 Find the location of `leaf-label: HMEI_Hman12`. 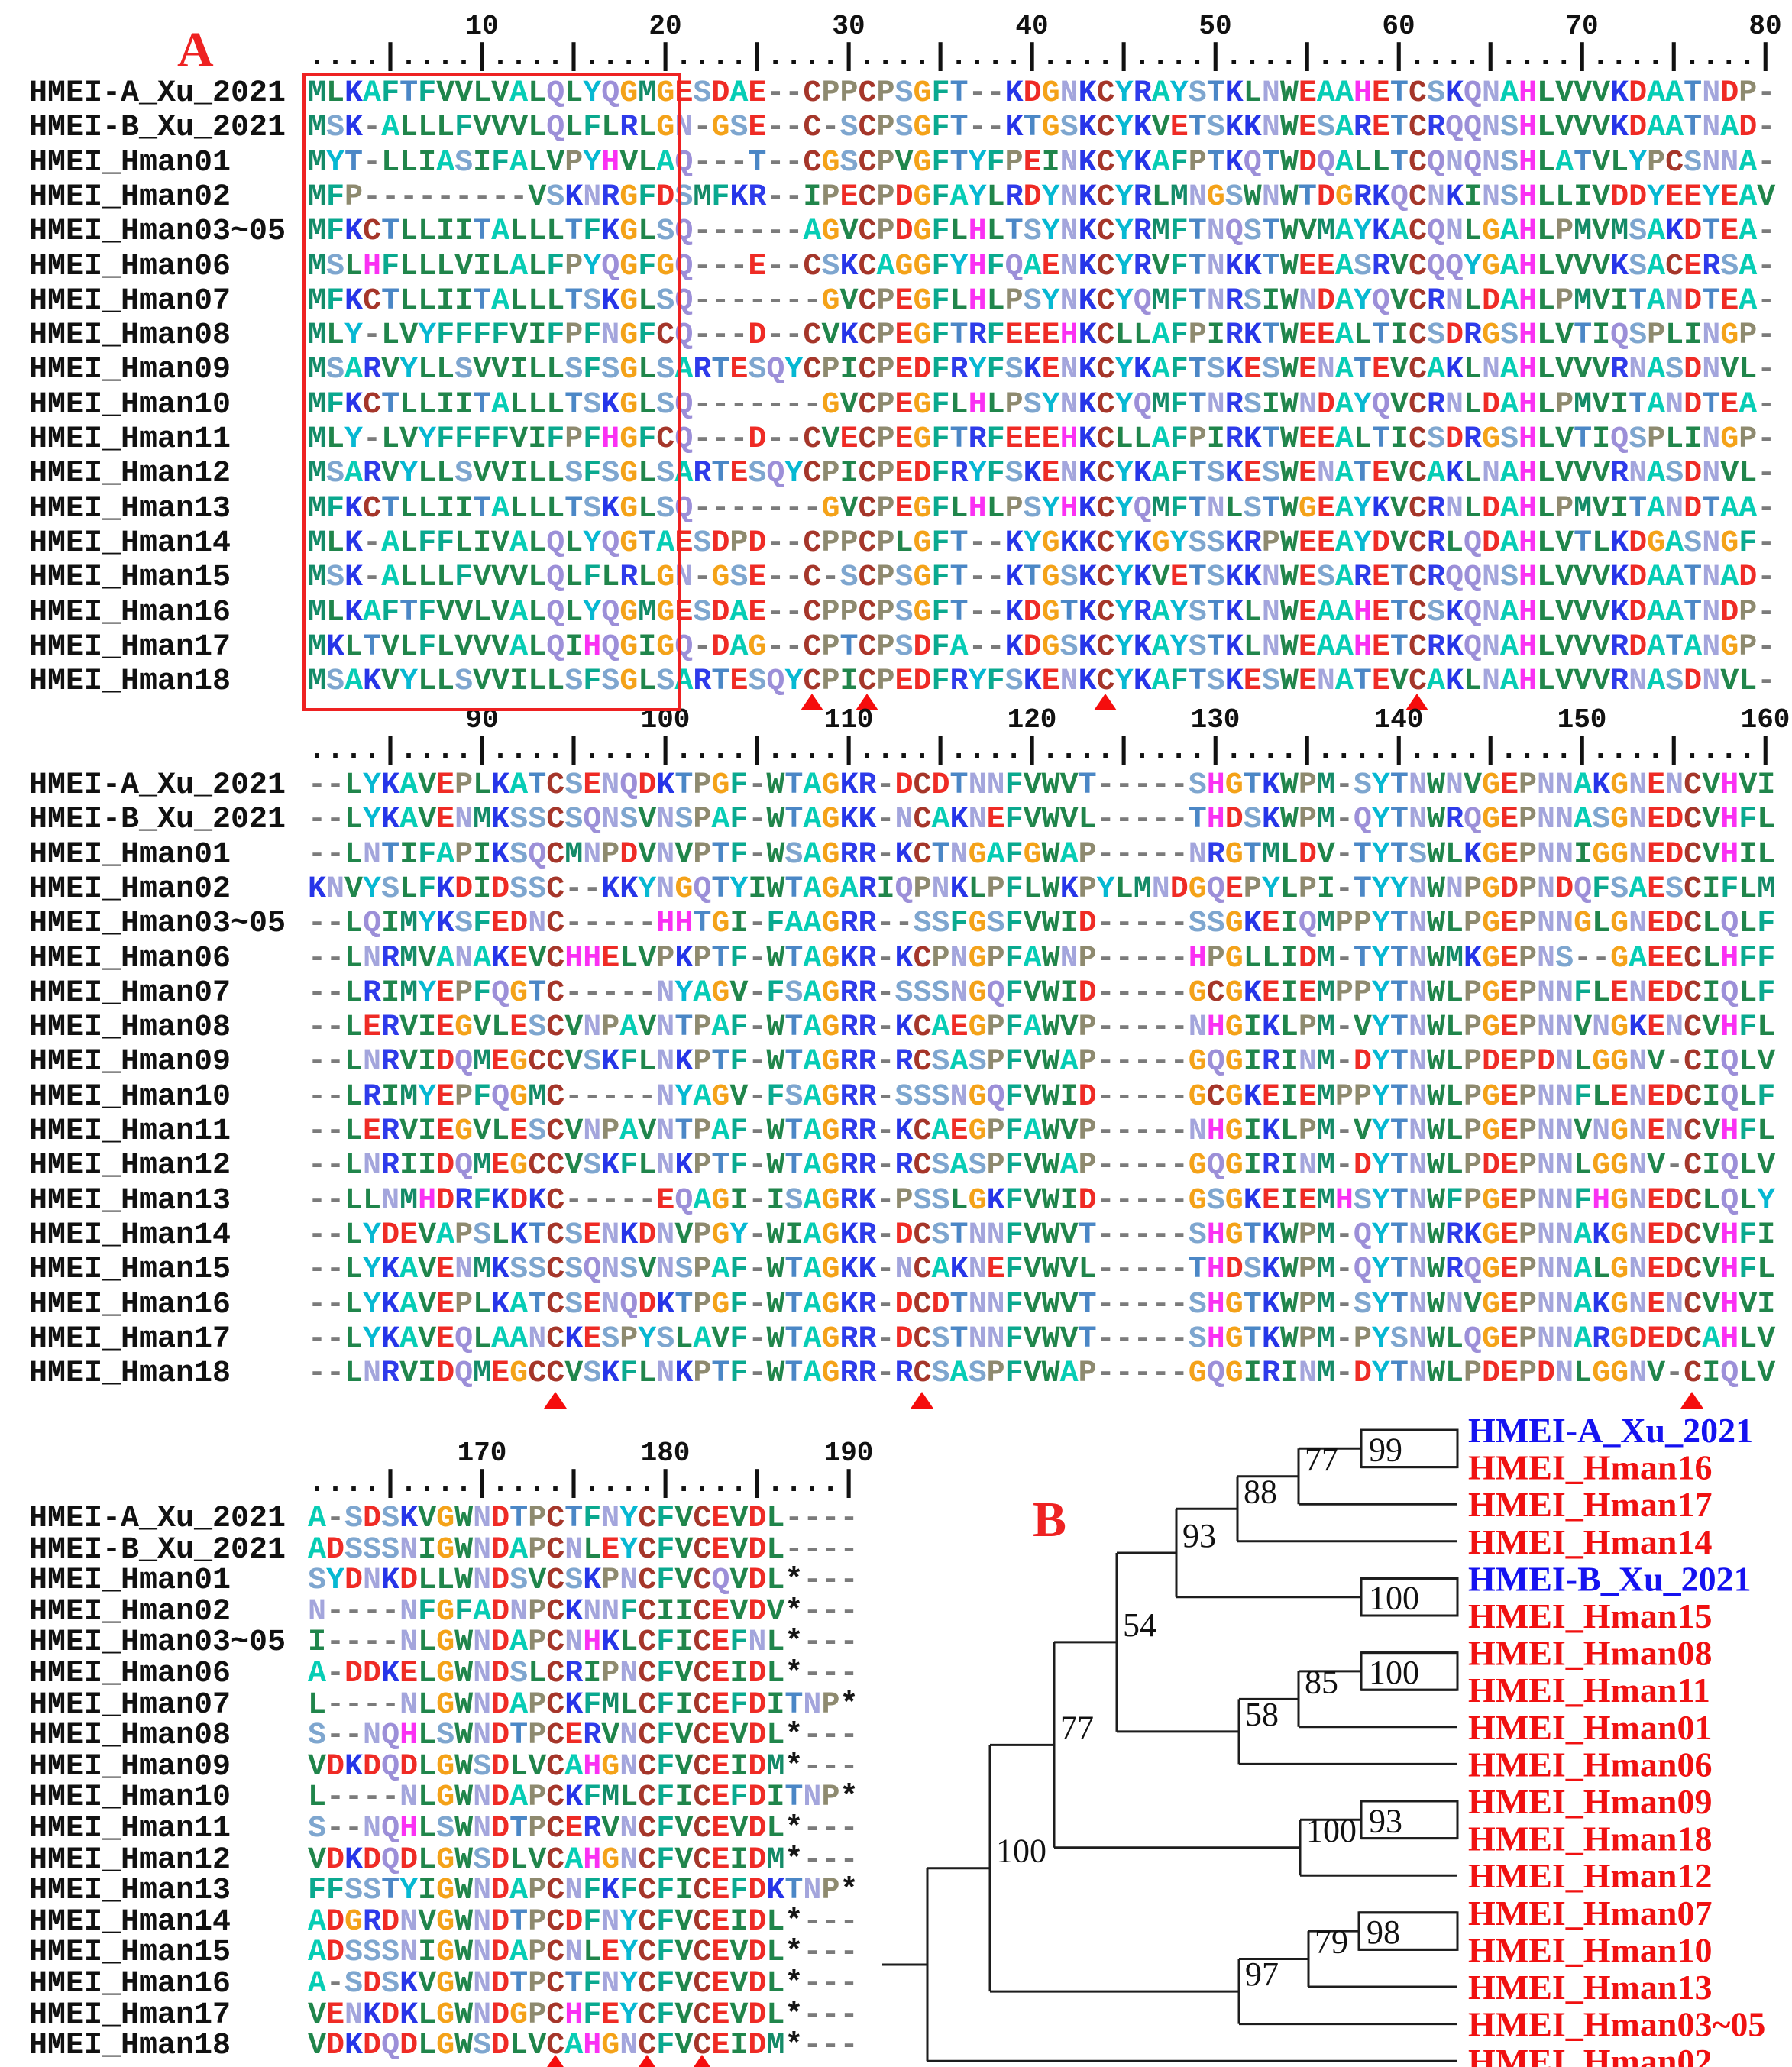

leaf-label: HMEI_Hman12 is located at coordinates (1590, 1876).